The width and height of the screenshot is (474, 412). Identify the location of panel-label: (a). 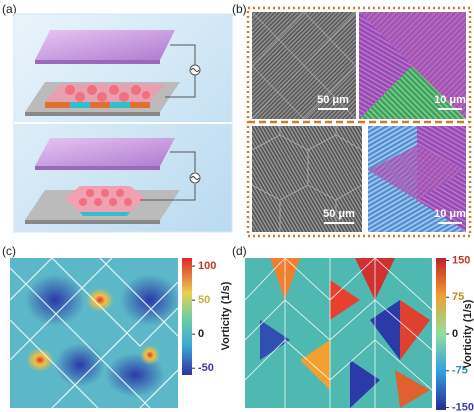
(9, 9).